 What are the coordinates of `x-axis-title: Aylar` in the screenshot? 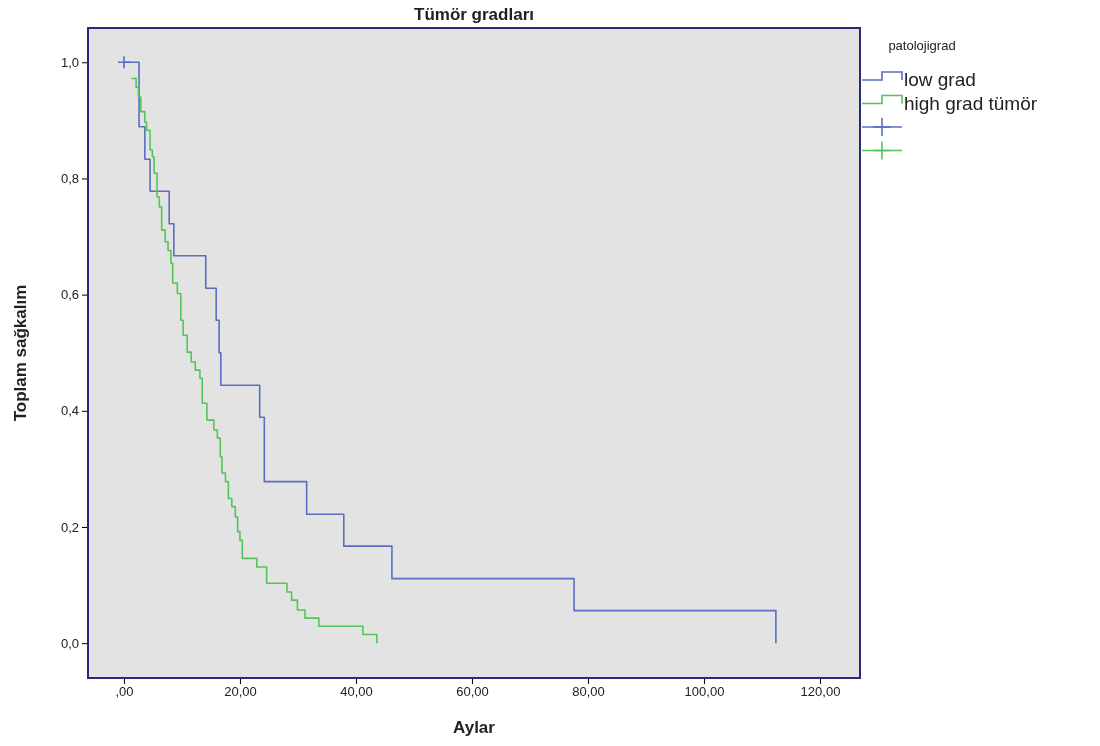 It's located at (474, 727).